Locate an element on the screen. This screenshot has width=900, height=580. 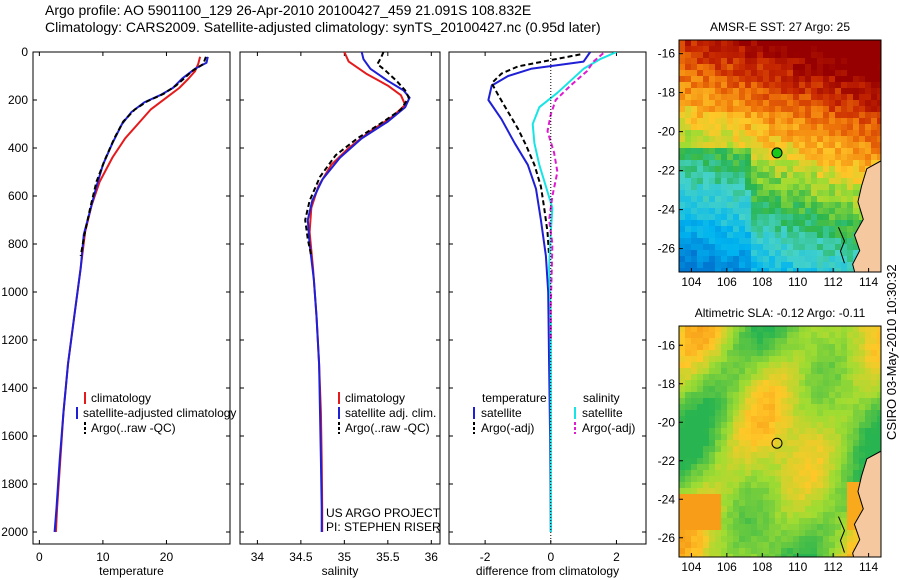
x-tick-label: 35 is located at coordinates (345, 557).